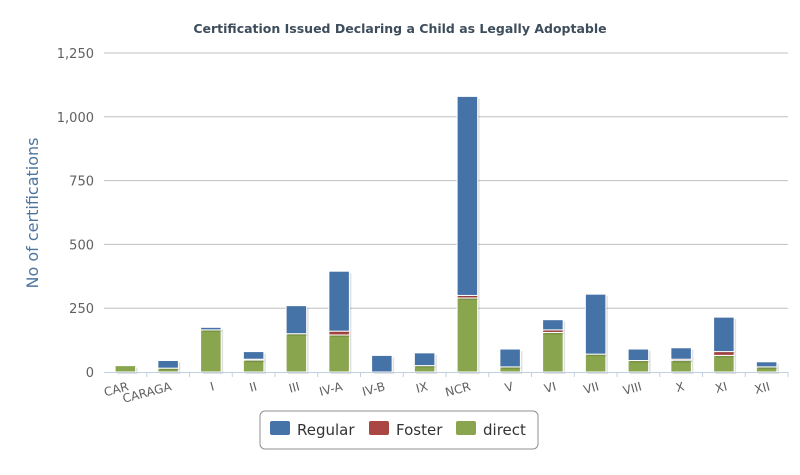  I want to click on legend: Regular Foster direct, so click(399, 430).